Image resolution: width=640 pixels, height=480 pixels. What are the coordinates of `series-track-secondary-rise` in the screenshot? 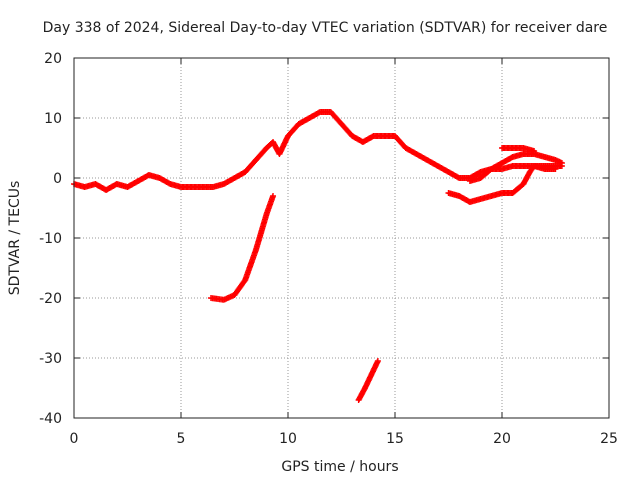 It's located at (242, 248).